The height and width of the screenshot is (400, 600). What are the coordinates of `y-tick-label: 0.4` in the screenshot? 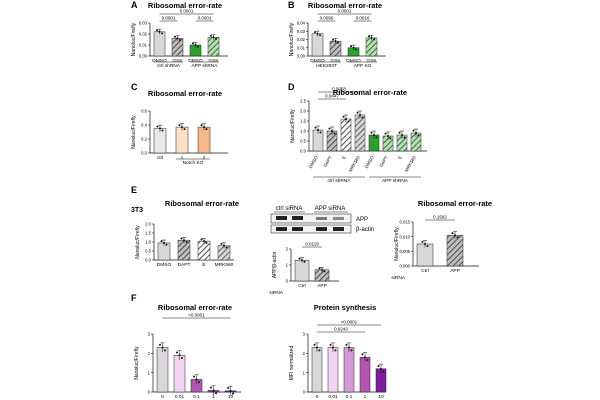 It's located at (144, 125).